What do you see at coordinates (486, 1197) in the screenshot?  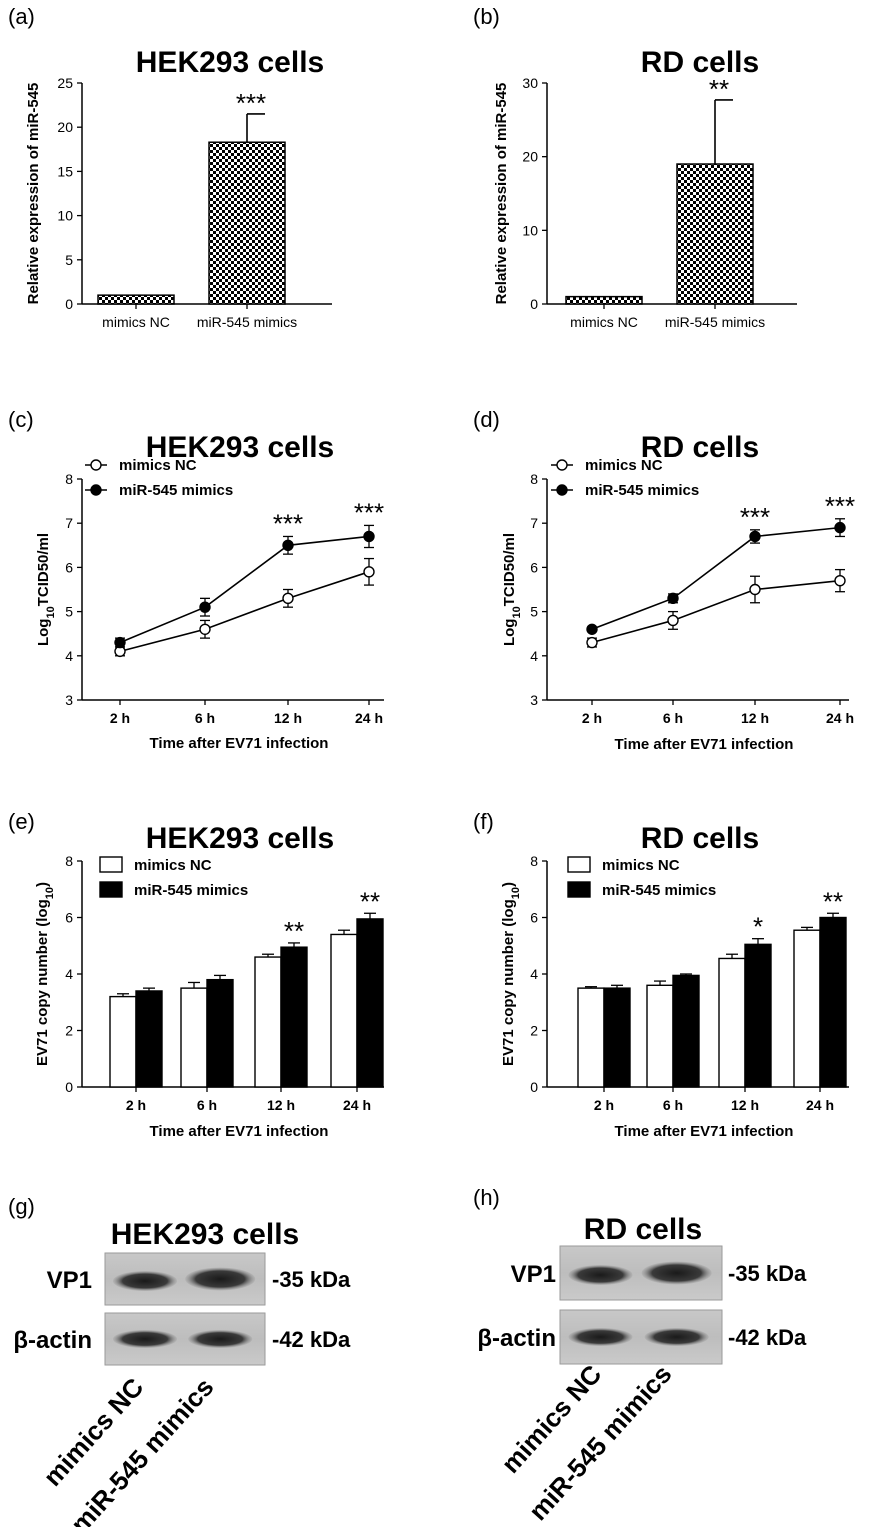 I see `panel-label: (h)` at bounding box center [486, 1197].